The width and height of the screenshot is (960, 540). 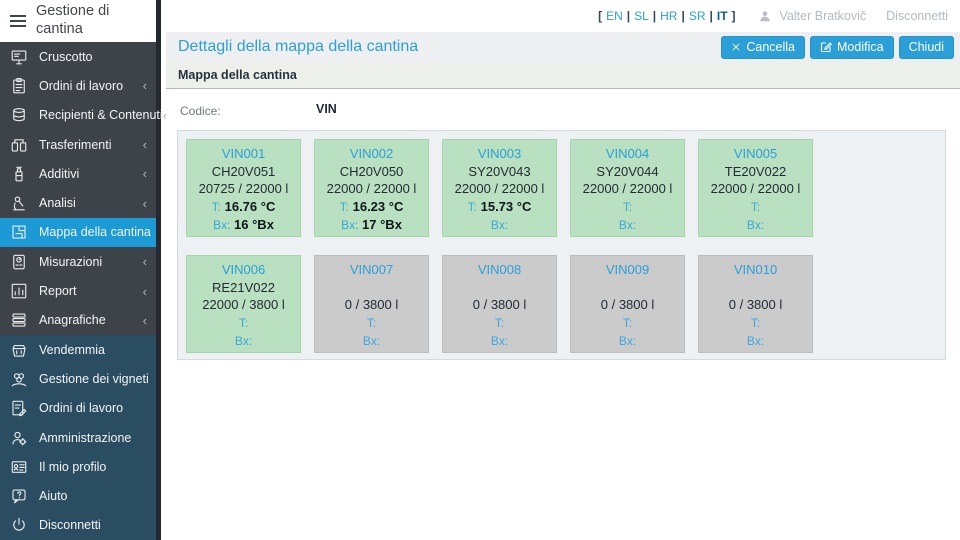 What do you see at coordinates (78, 174) in the screenshot?
I see `sidebar-item-additivi: Additivi ‹` at bounding box center [78, 174].